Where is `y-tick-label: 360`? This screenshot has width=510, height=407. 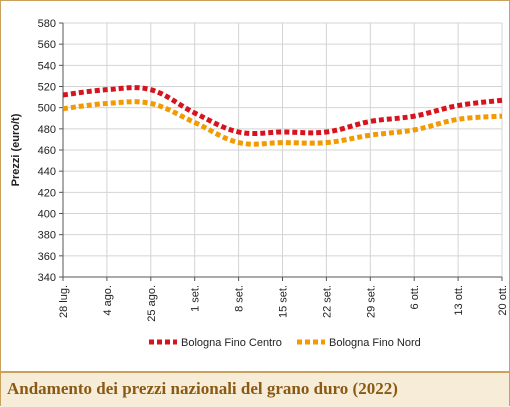 y-tick-label: 360 is located at coordinates (47, 257).